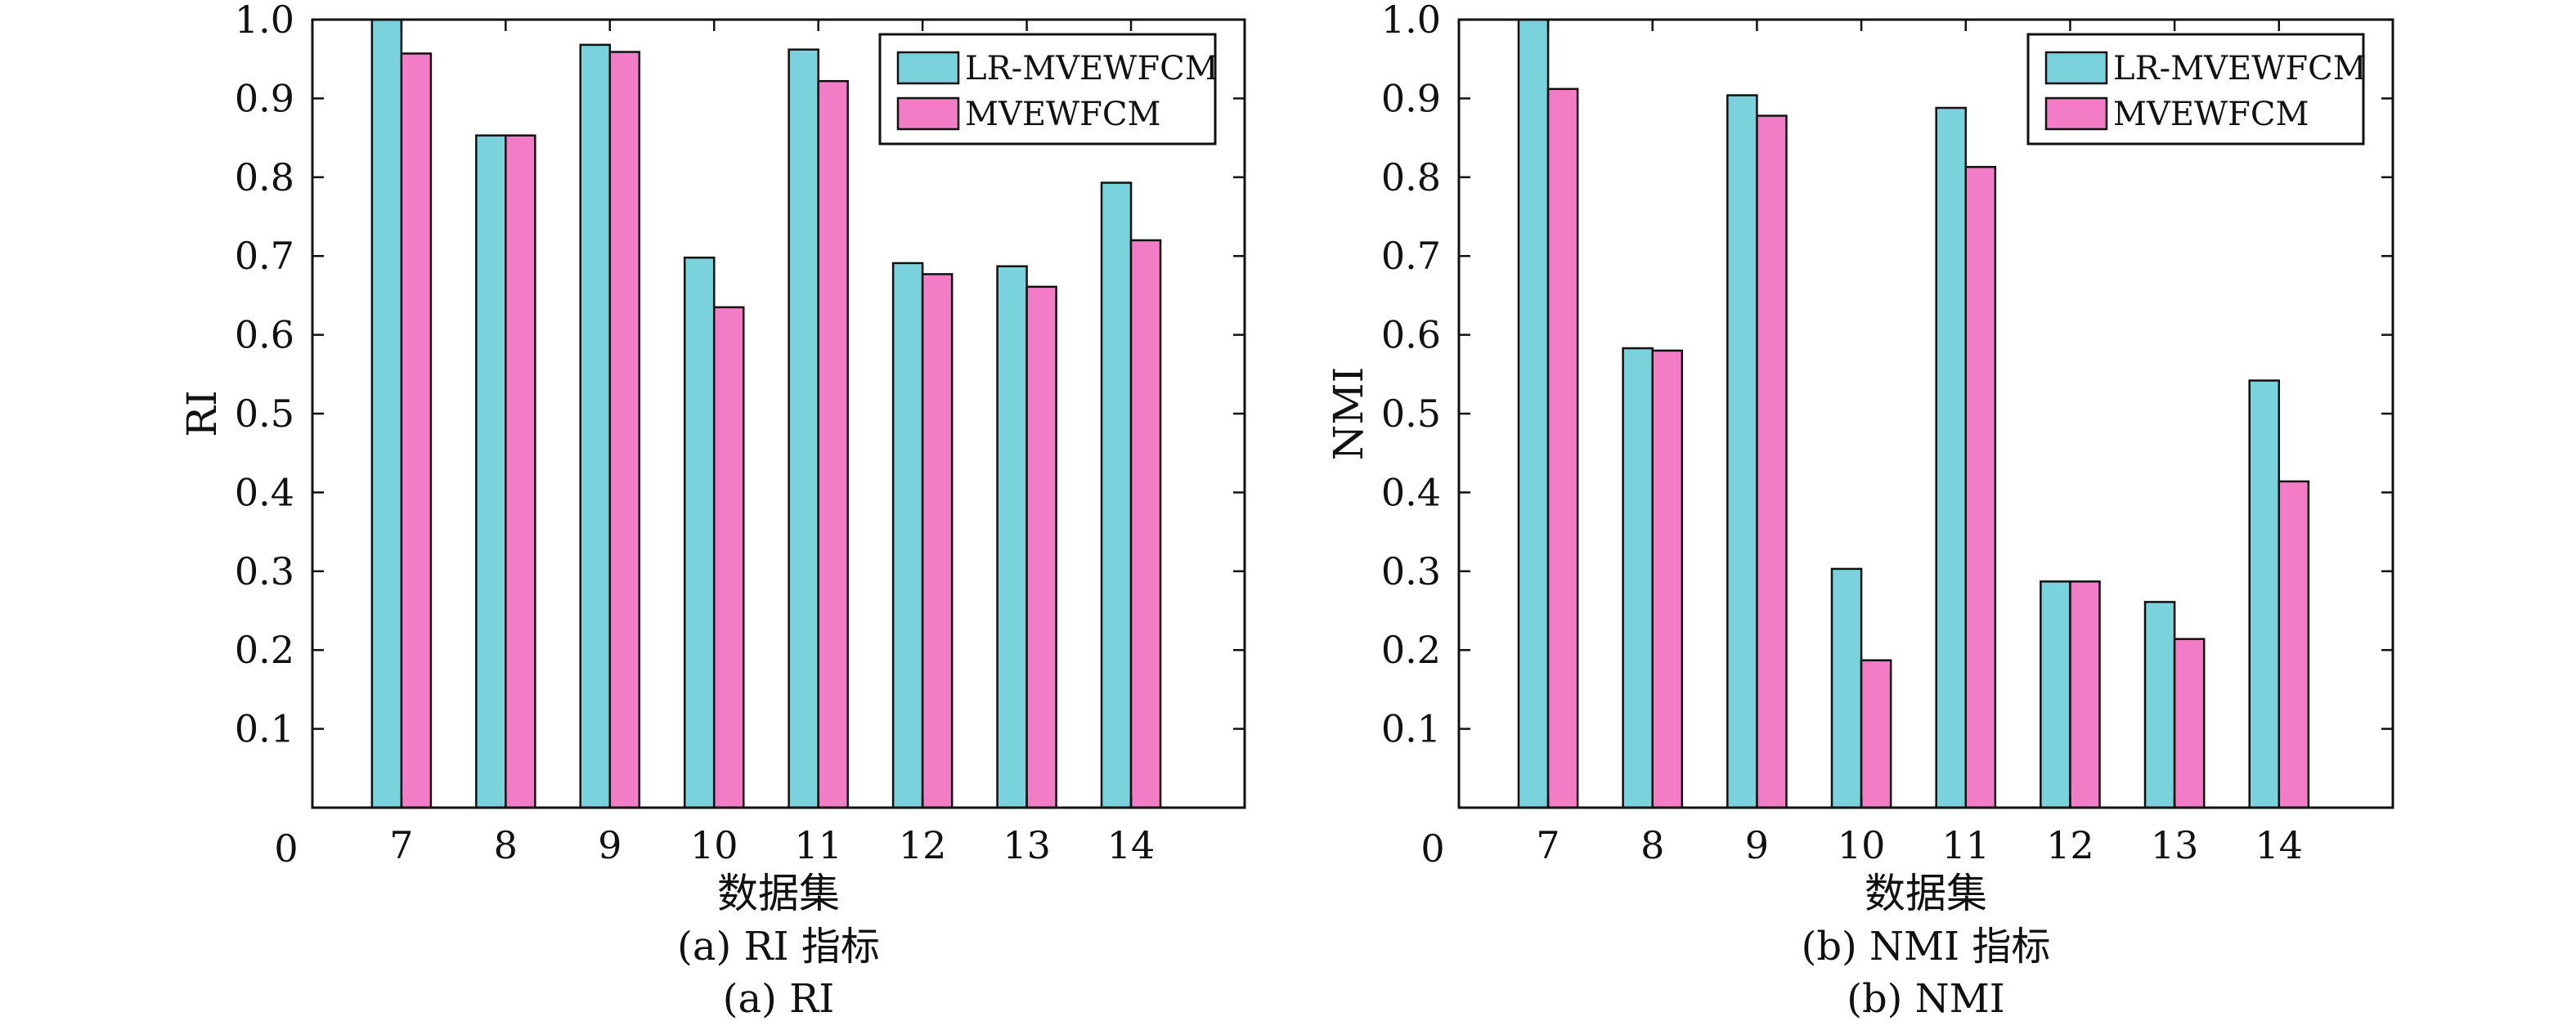 This screenshot has height=1030, width=2576. What do you see at coordinates (1926, 999) in the screenshot?
I see `caption-line-2: (b) NMI` at bounding box center [1926, 999].